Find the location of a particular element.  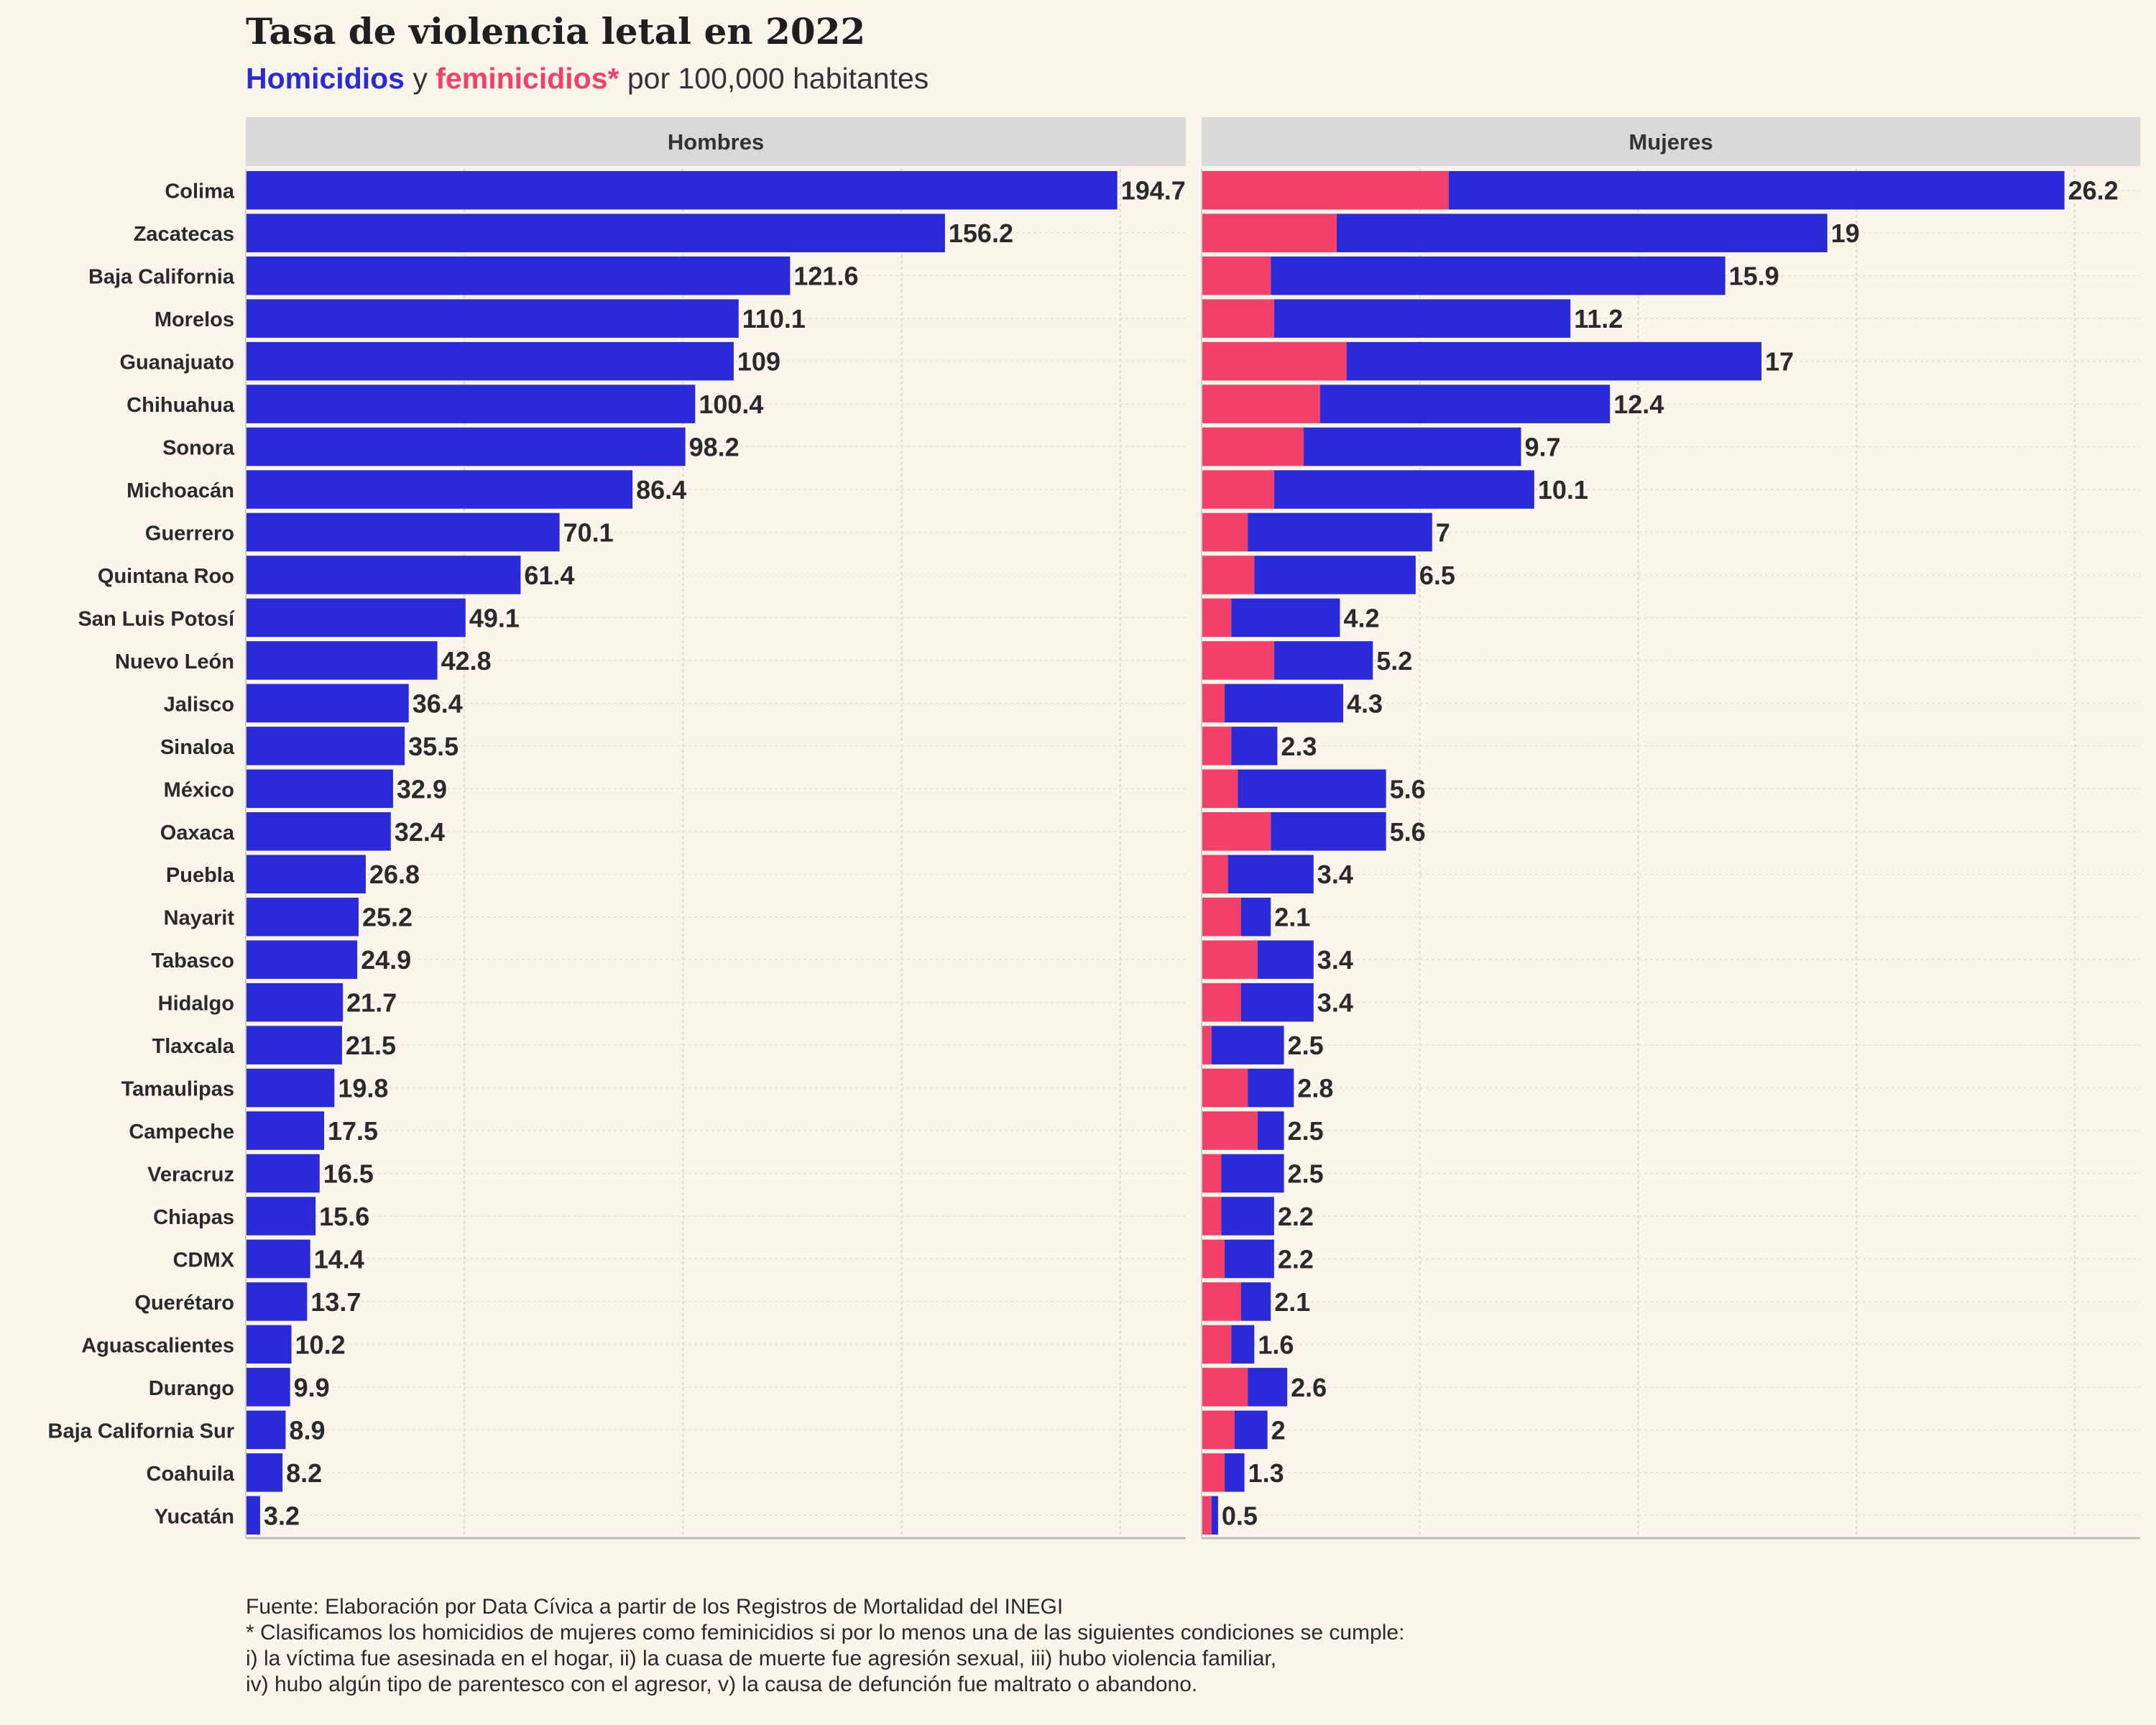

category-label: Michoacán is located at coordinates (180, 490).